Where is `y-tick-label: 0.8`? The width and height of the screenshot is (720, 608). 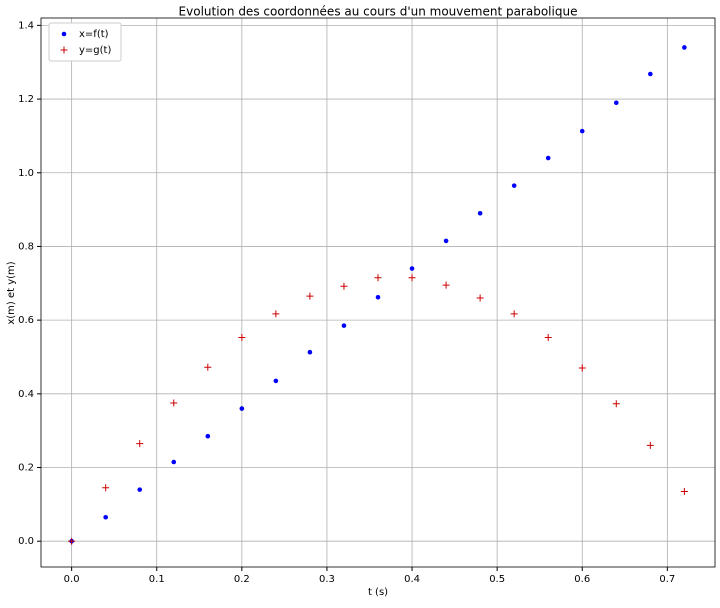
y-tick-label: 0.8 is located at coordinates (26, 246).